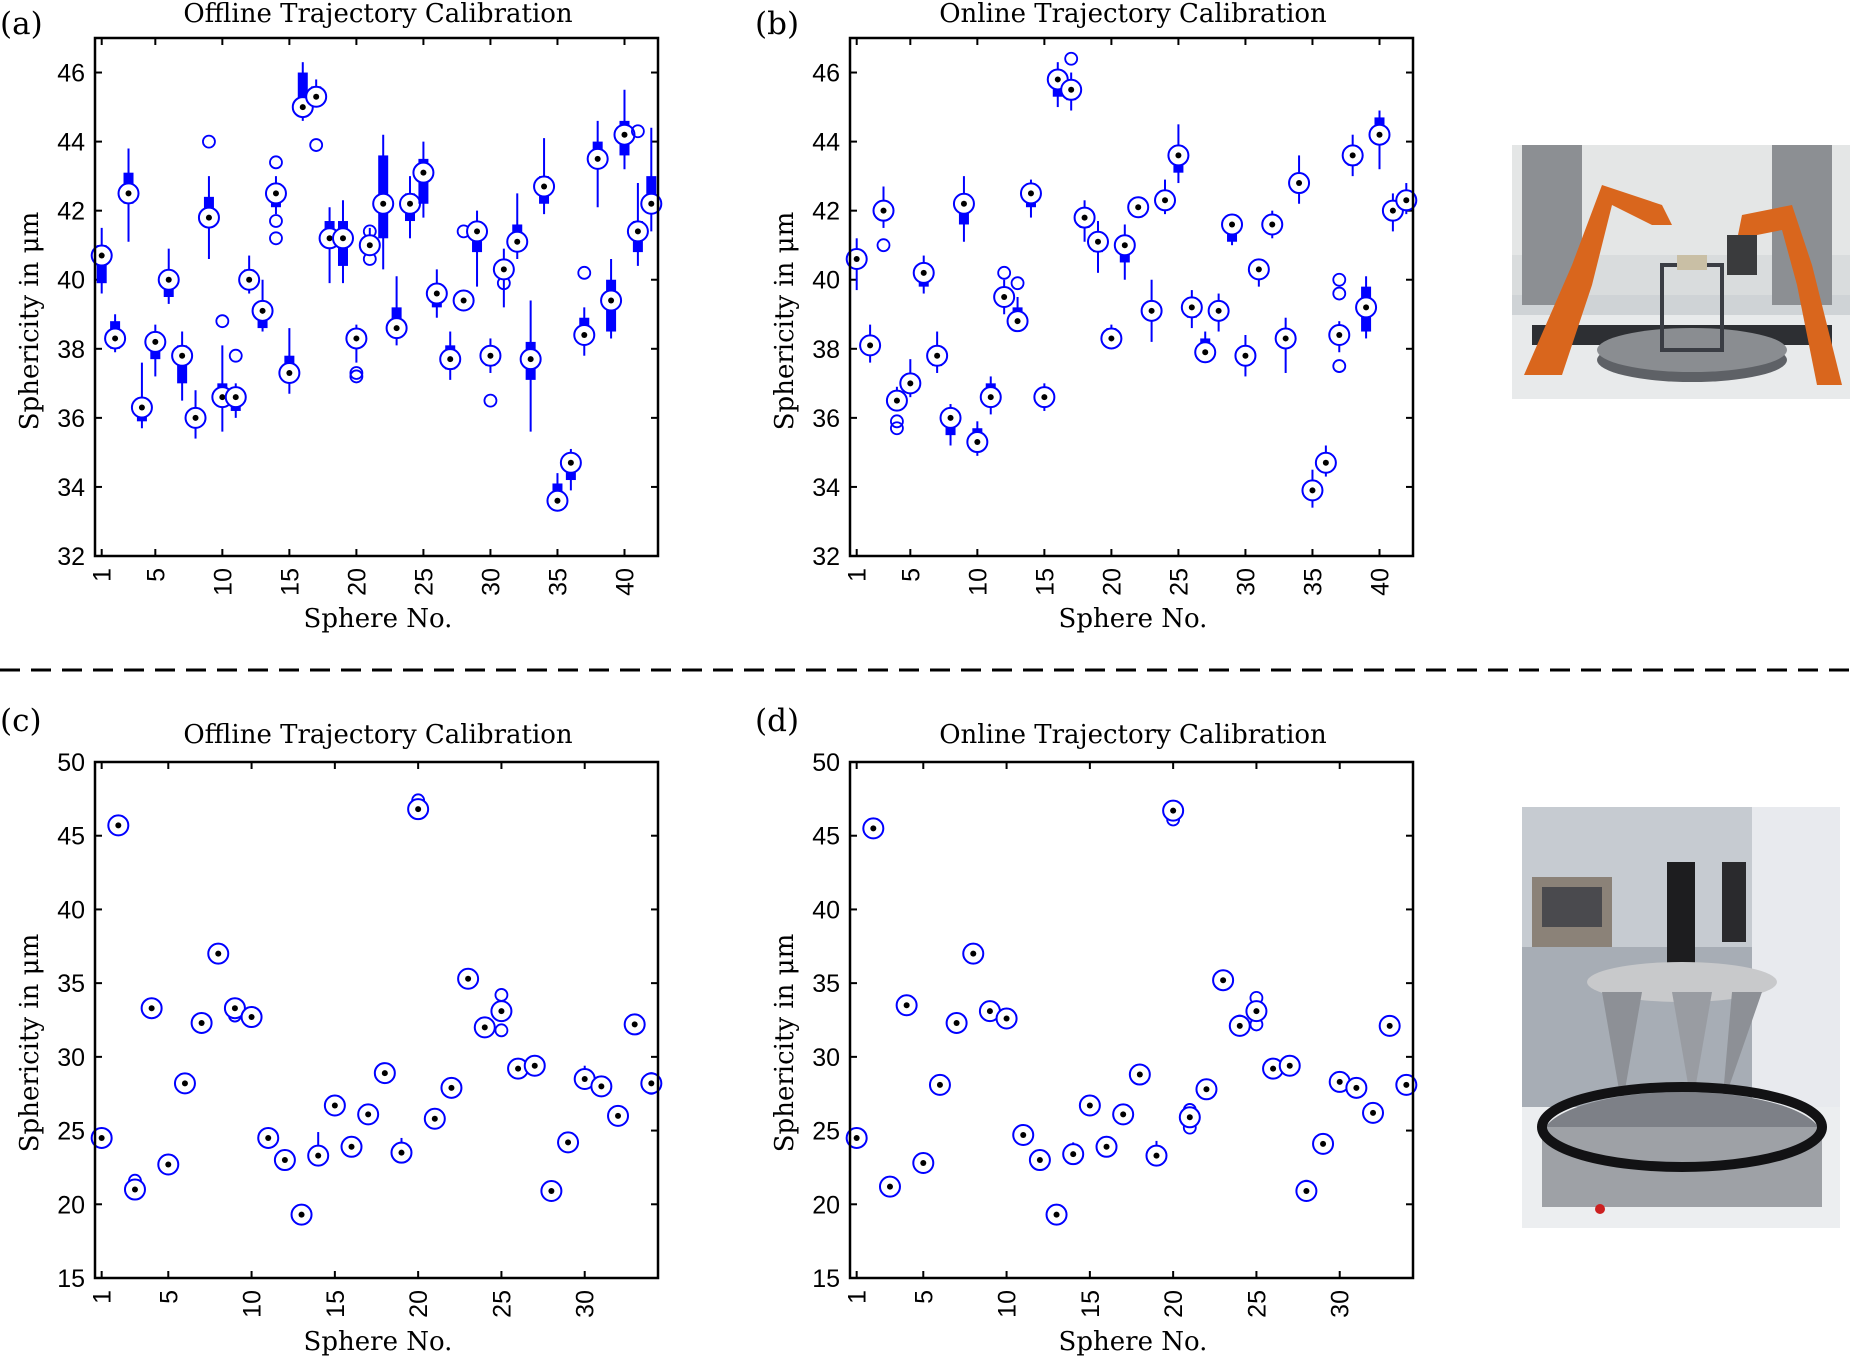 The image size is (1850, 1359). I want to click on box, so click(302, 90).